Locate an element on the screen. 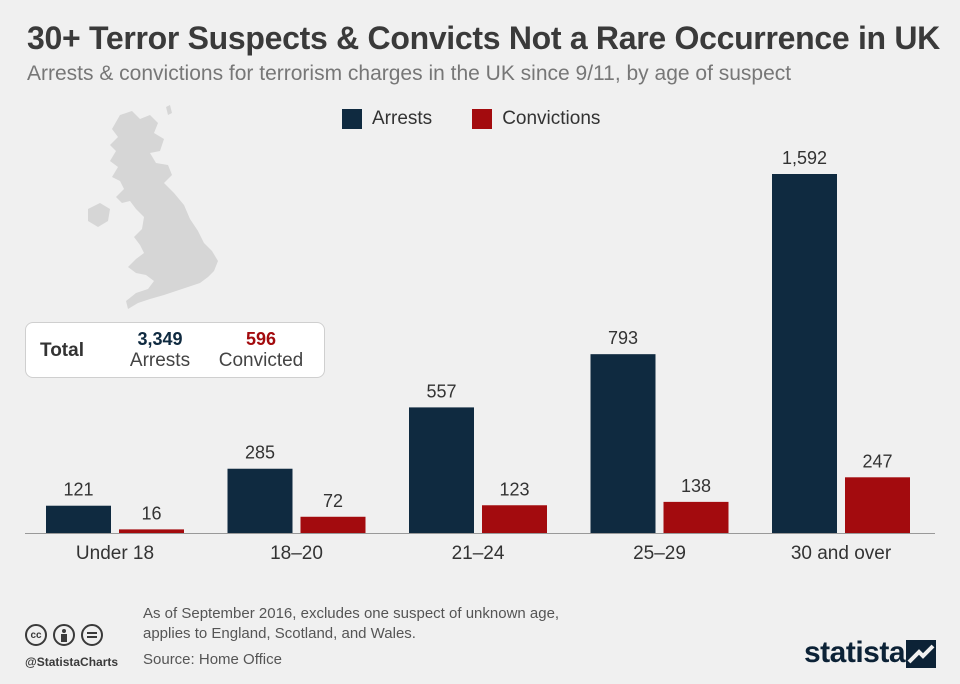  data-label-arrests-4: 1,592 is located at coordinates (804, 158).